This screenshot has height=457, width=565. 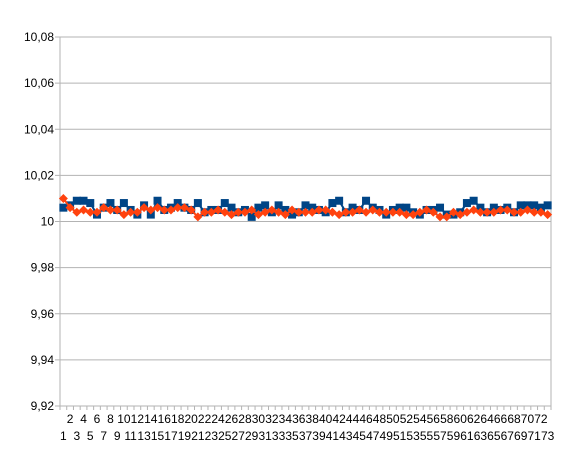 I want to click on x-tick-label: 51, so click(x=400, y=436).